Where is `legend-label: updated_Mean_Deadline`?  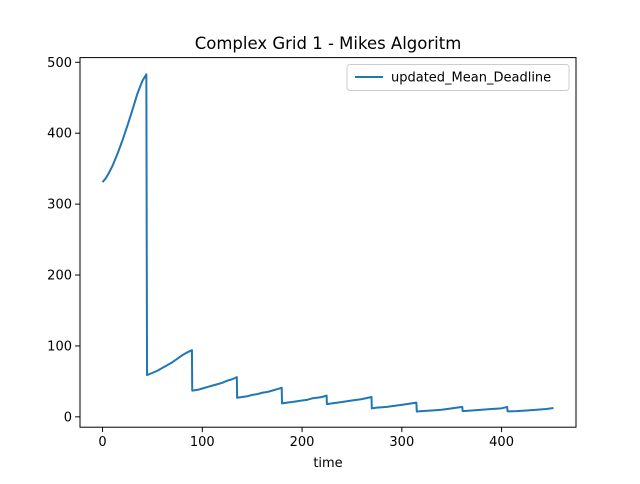 legend-label: updated_Mean_Deadline is located at coordinates (471, 78).